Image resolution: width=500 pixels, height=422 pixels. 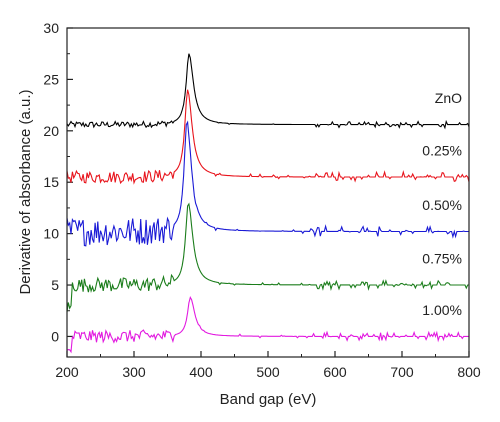 What do you see at coordinates (25, 191) in the screenshot?
I see `y-axis-label: Derivative of absorbance (a.u.)` at bounding box center [25, 191].